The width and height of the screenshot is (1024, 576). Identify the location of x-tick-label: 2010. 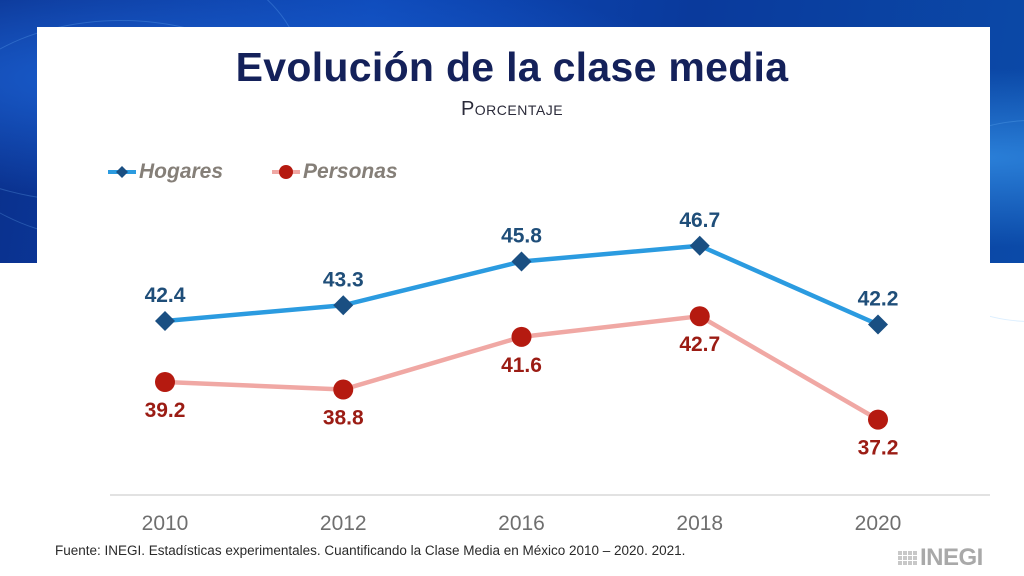
(165, 523).